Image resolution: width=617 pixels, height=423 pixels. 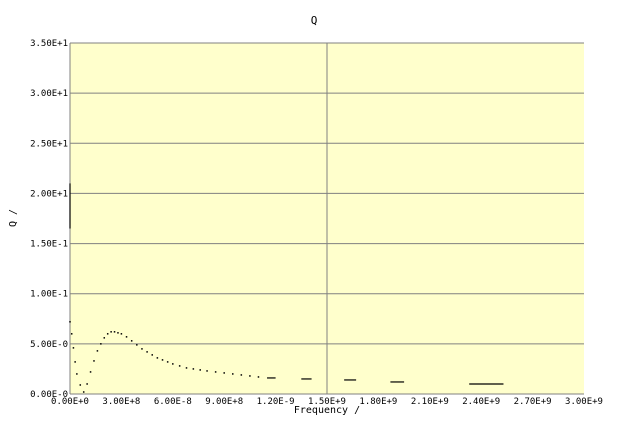 What do you see at coordinates (49, 295) in the screenshot?
I see `y-tick-label: 1.00E-1` at bounding box center [49, 295].